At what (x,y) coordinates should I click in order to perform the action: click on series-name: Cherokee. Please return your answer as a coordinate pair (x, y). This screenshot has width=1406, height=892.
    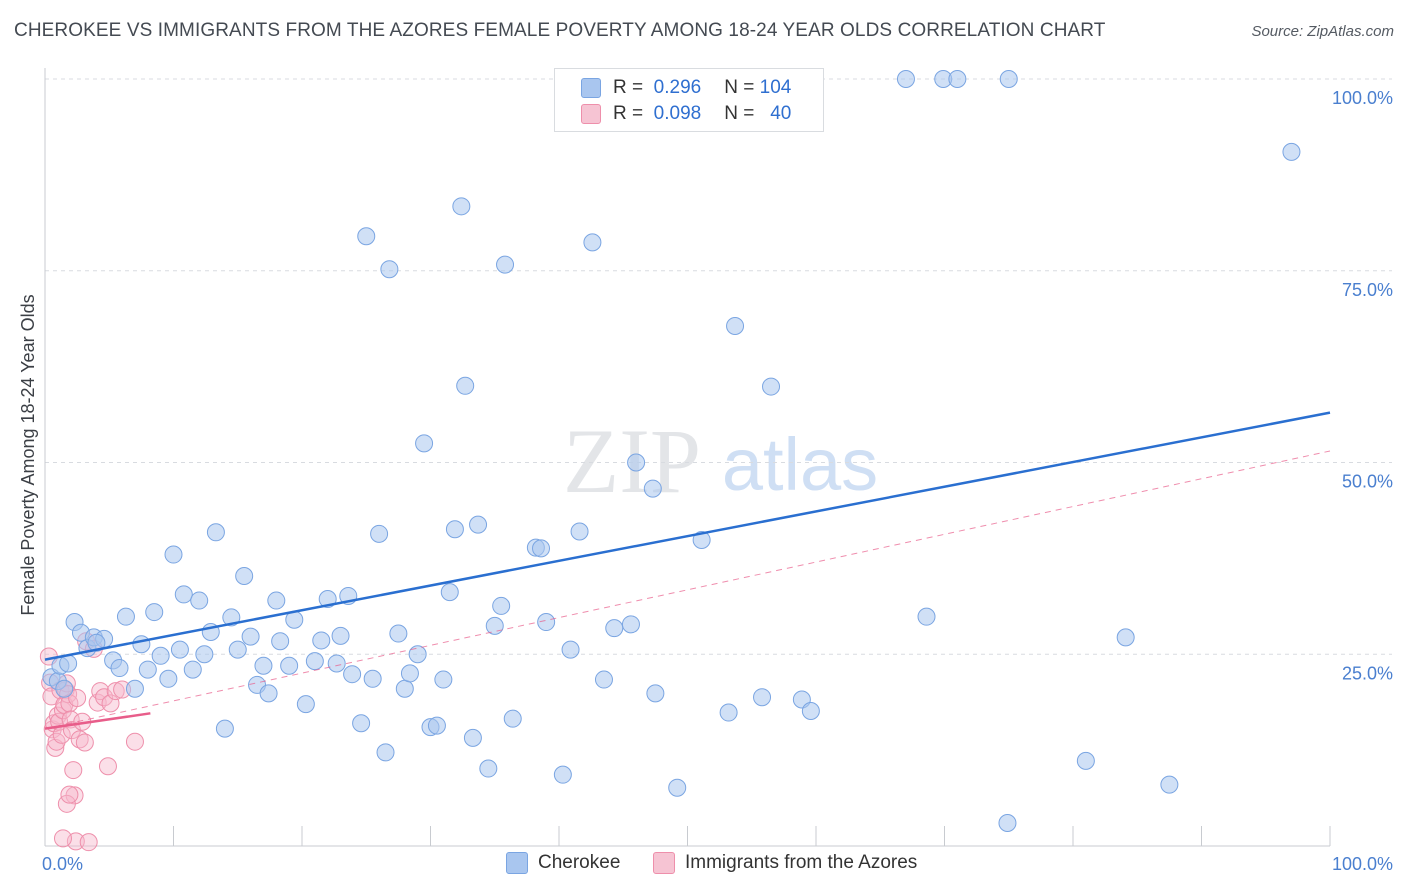
    Looking at the image, I should click on (579, 862).